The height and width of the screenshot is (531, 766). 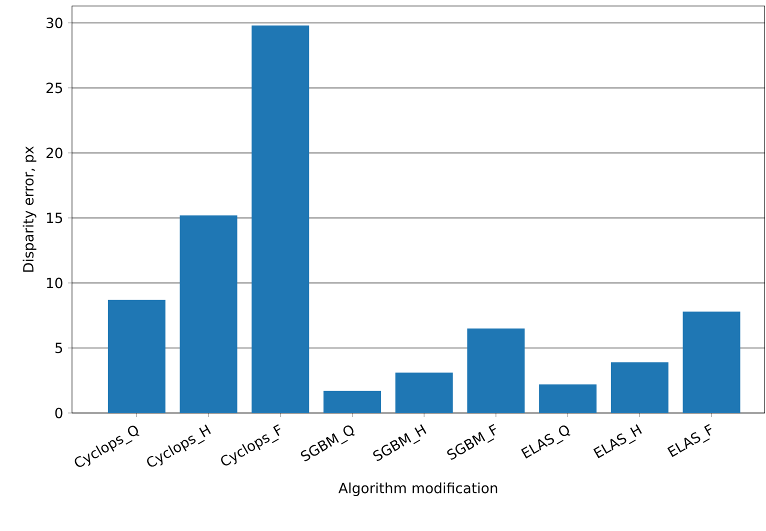 I want to click on y-tick-label: 30, so click(x=54, y=23).